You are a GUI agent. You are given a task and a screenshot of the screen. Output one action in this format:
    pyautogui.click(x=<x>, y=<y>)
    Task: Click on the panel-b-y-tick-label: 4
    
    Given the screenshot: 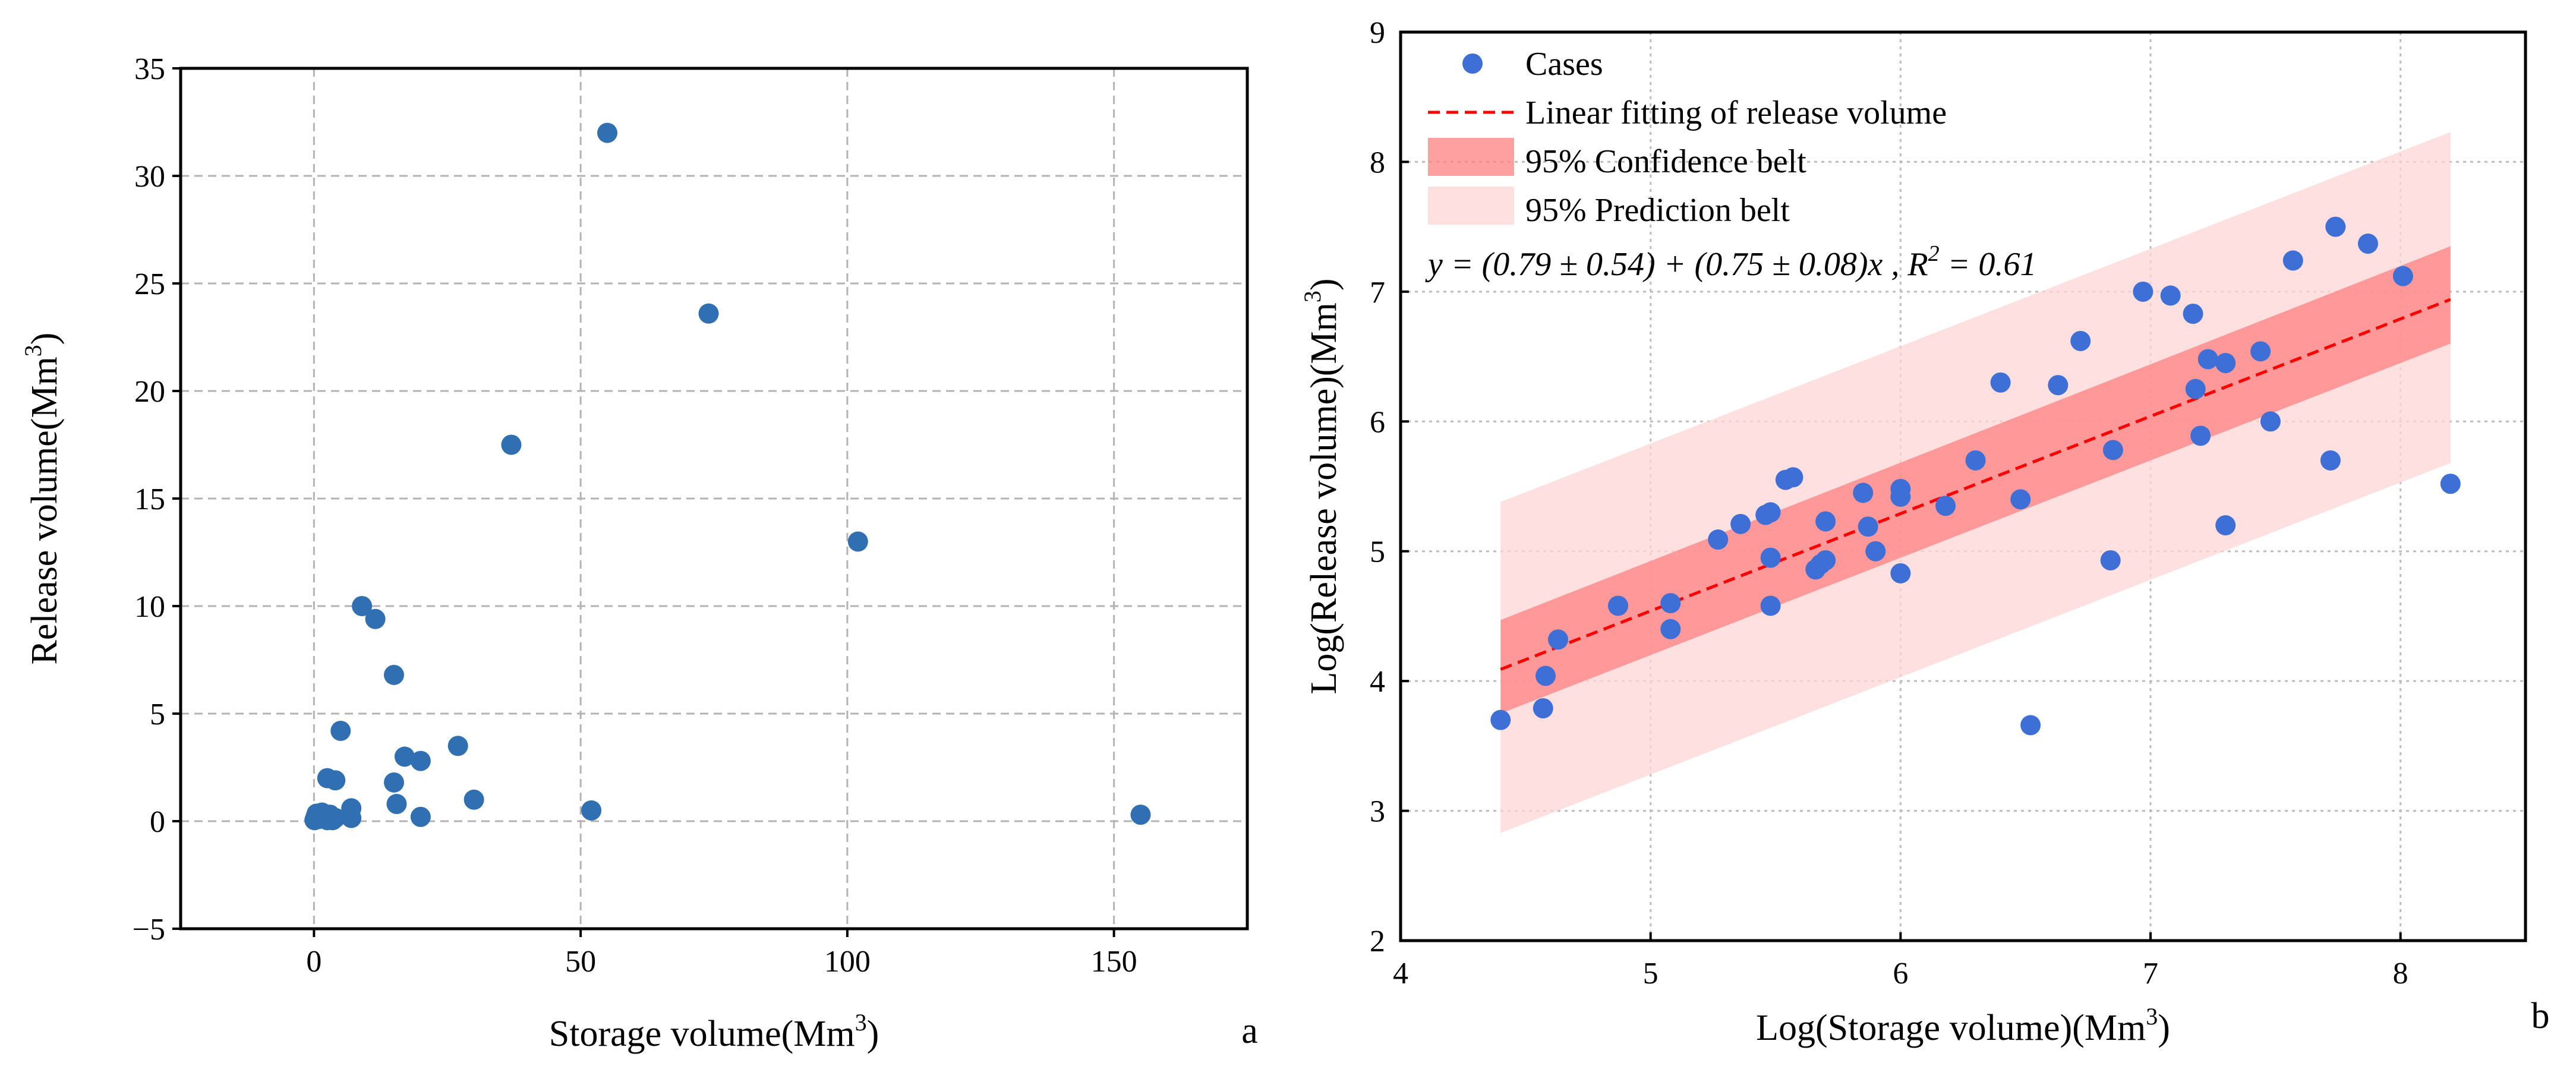 What is the action you would take?
    pyautogui.click(x=1377, y=682)
    